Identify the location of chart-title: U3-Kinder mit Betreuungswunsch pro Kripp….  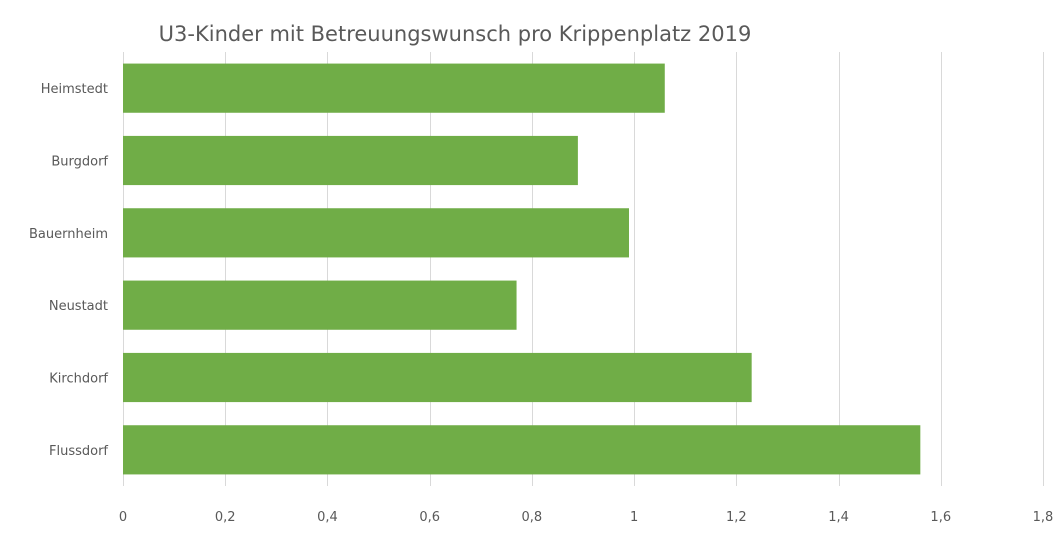
(455, 34).